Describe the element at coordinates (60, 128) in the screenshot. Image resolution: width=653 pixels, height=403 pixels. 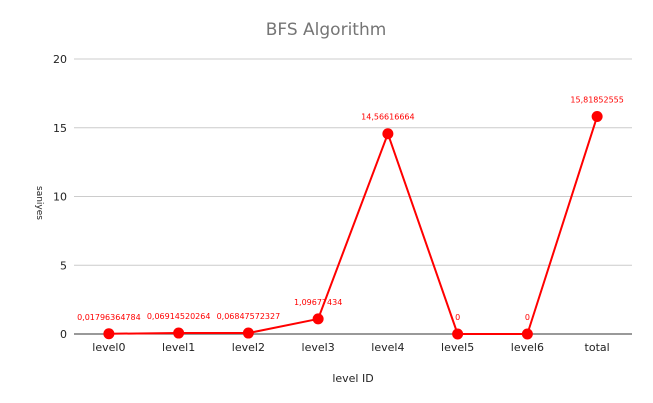
I see `y-tick-label: 15` at that location.